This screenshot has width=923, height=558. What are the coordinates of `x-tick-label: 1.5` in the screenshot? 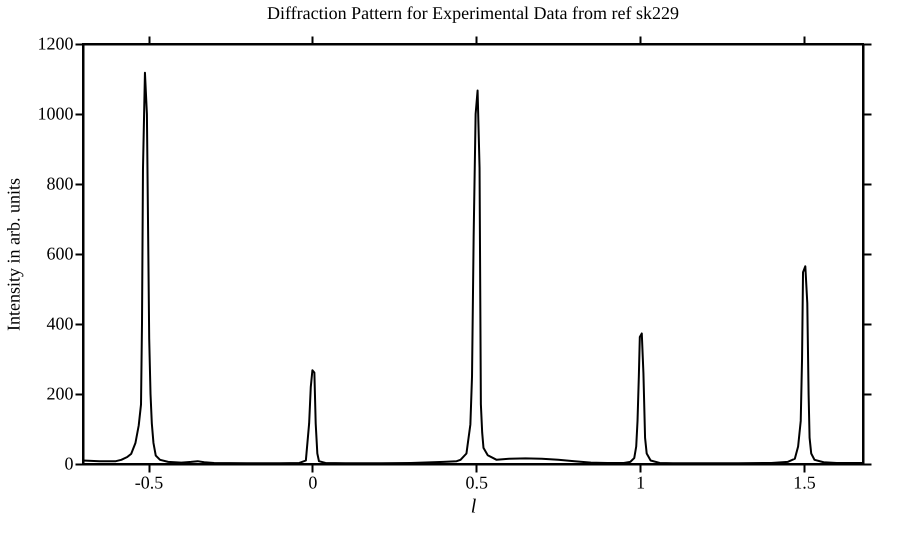 It's located at (804, 482).